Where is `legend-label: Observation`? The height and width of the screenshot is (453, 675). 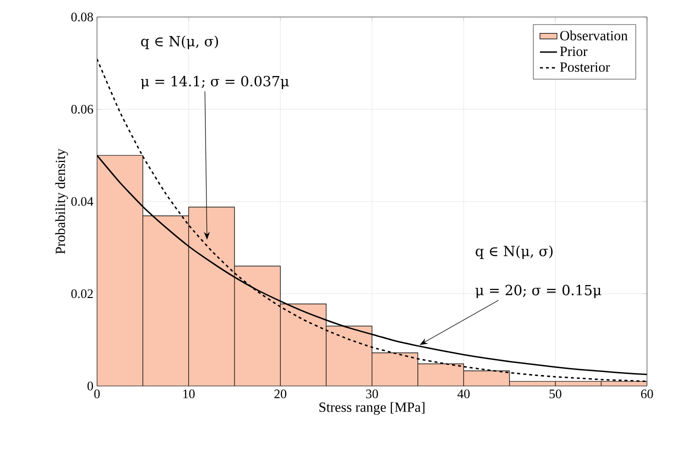 legend-label: Observation is located at coordinates (594, 35).